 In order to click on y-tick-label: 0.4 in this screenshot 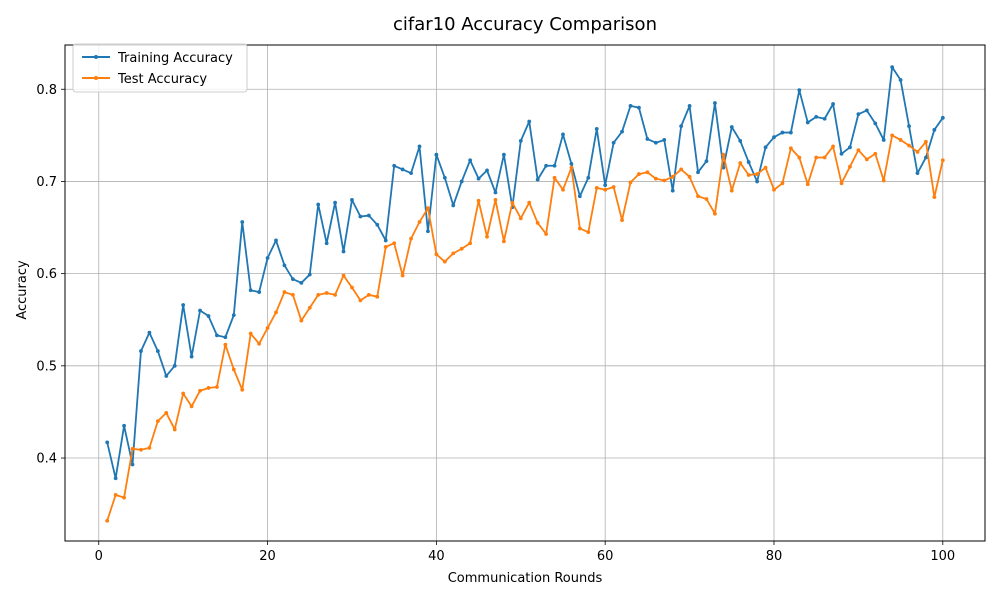, I will do `click(46, 459)`.